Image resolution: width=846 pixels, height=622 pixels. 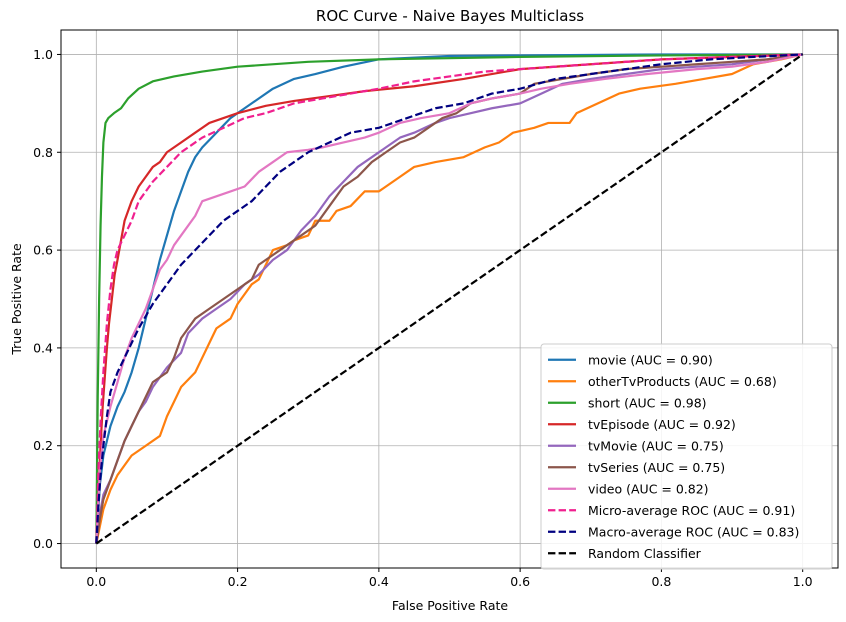 What do you see at coordinates (96, 581) in the screenshot?
I see `x-tick-label: 0.0` at bounding box center [96, 581].